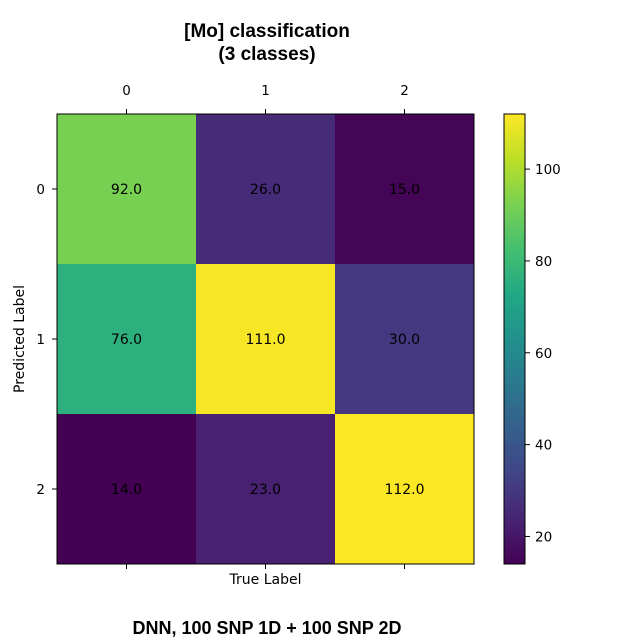 The width and height of the screenshot is (622, 639). Describe the element at coordinates (267, 43) in the screenshot. I see `chart-title: [Mo] classification (3 classes)` at that location.